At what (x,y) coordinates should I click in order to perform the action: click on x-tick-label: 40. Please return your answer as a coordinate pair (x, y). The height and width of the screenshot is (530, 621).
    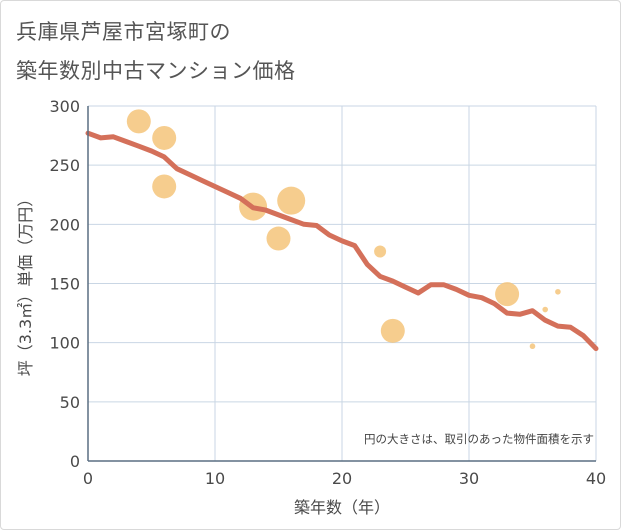
    Looking at the image, I should click on (596, 478).